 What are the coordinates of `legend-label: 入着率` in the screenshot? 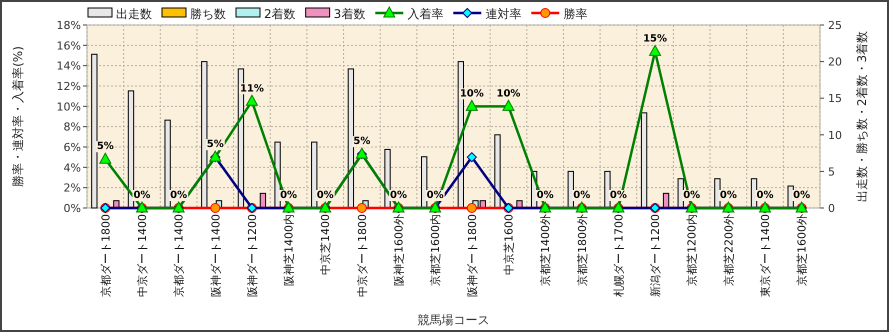 It's located at (425, 14).